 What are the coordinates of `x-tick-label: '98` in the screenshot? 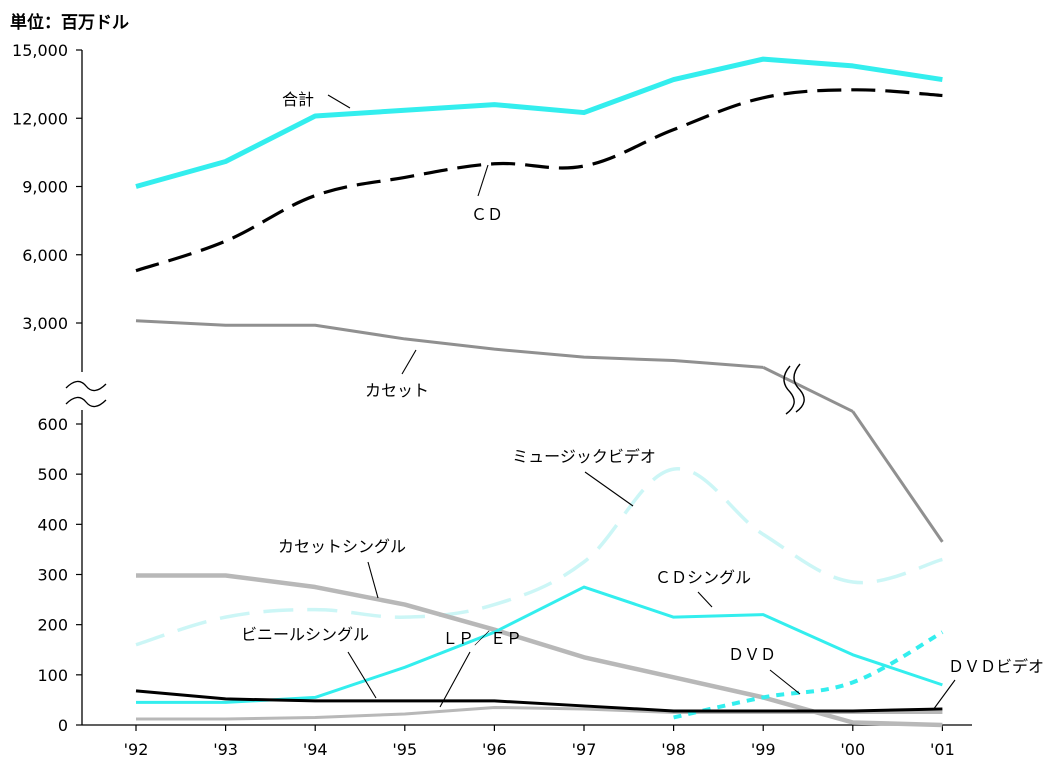 It's located at (673, 749).